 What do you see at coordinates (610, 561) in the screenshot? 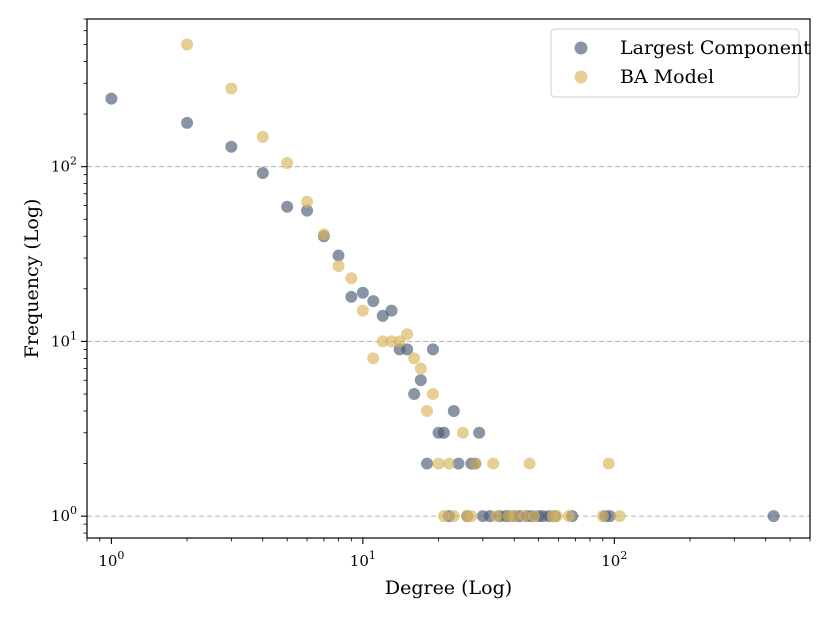
I see `x-tick-base-2: 10` at bounding box center [610, 561].